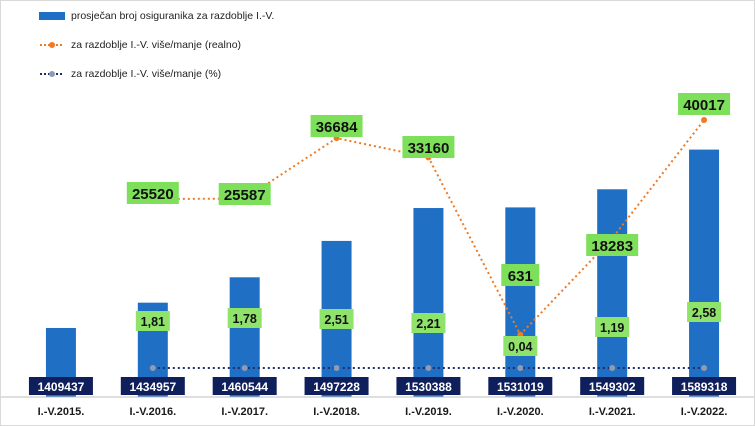  I want to click on x-tick-label-6: I.-V.2021., so click(612, 412).